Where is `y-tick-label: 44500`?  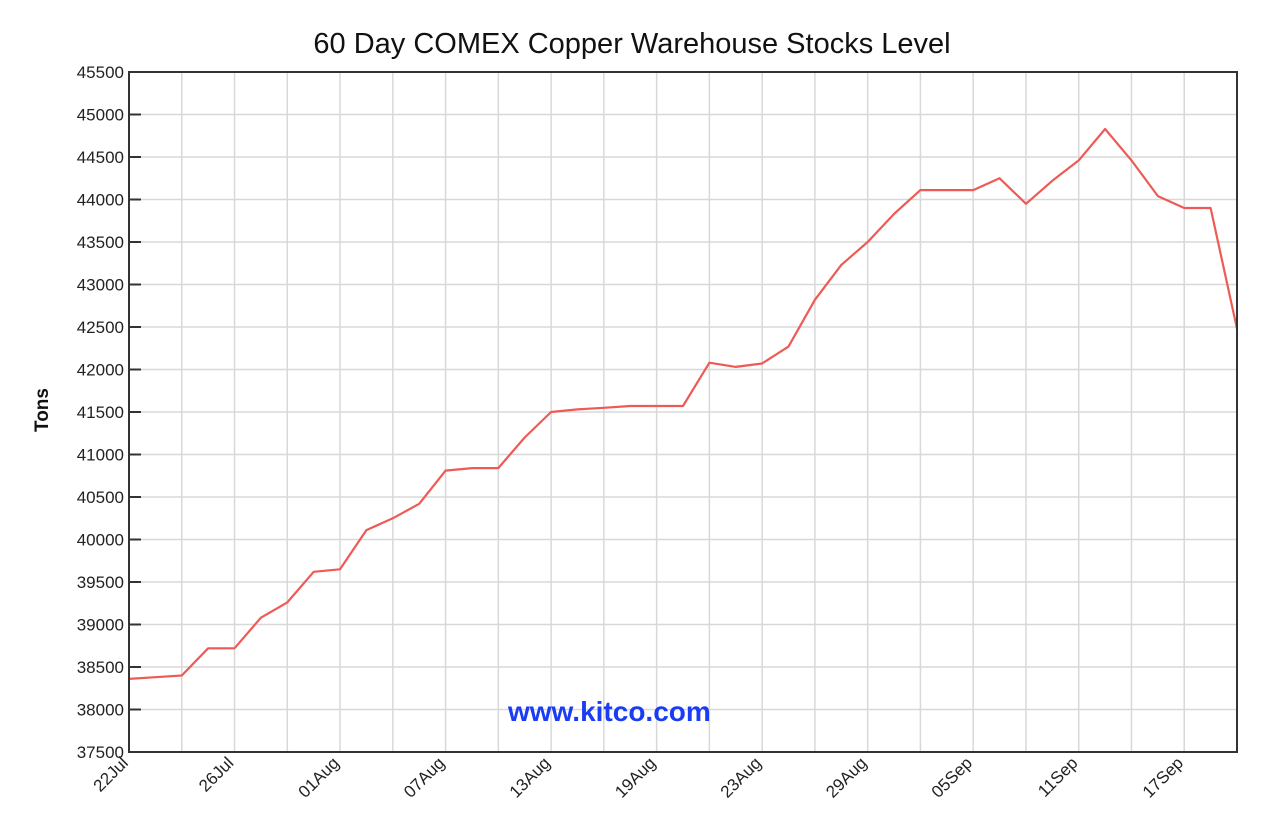
y-tick-label: 44500 is located at coordinates (100, 157).